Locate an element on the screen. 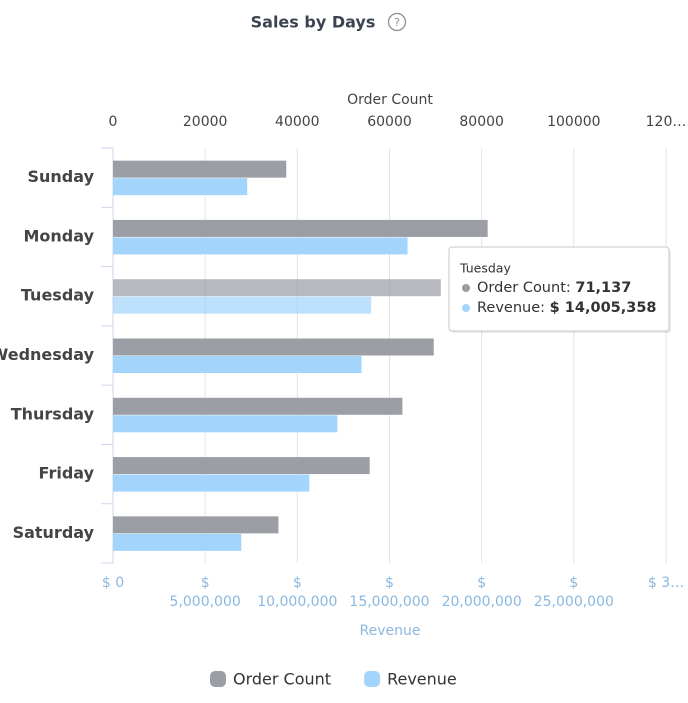 This screenshot has height=703, width=688. tick-label-line: 25,000,000 is located at coordinates (574, 602).